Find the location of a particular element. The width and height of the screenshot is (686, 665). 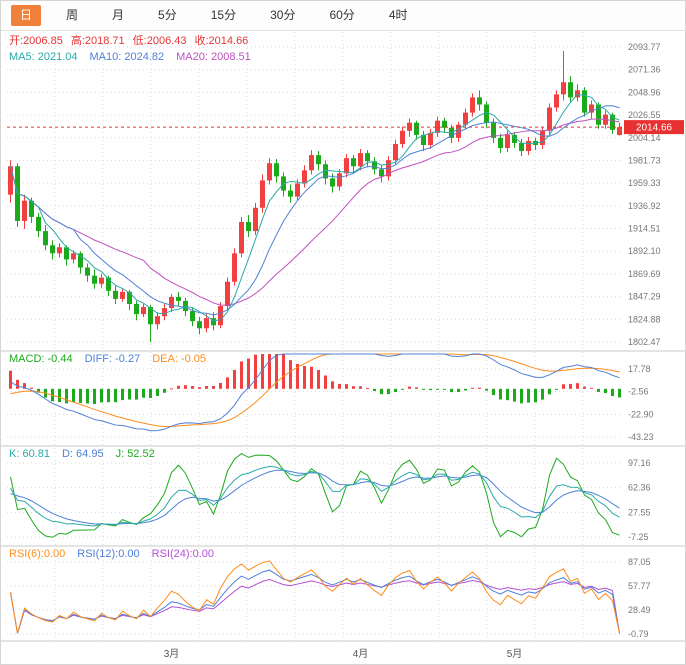

svg-text: 1936.92 is located at coordinates (644, 206).